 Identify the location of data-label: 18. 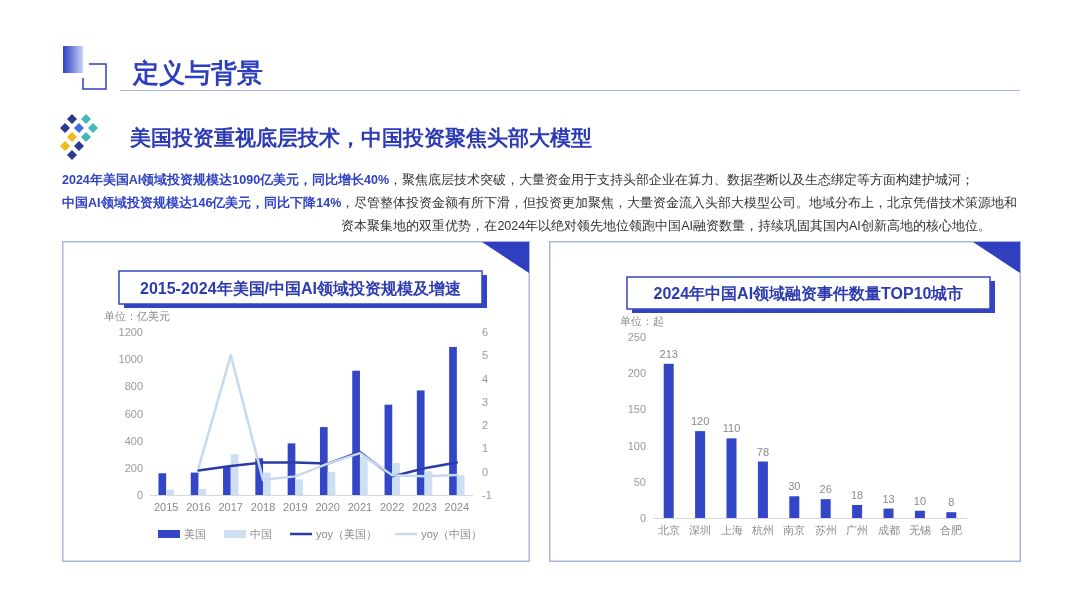
(857, 494).